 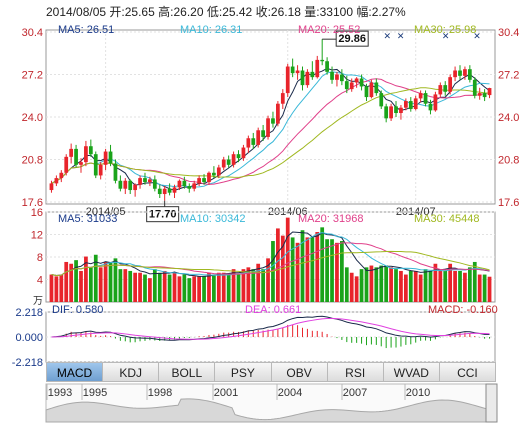 What do you see at coordinates (355, 372) in the screenshot?
I see `tab-rsi: RSI` at bounding box center [355, 372].